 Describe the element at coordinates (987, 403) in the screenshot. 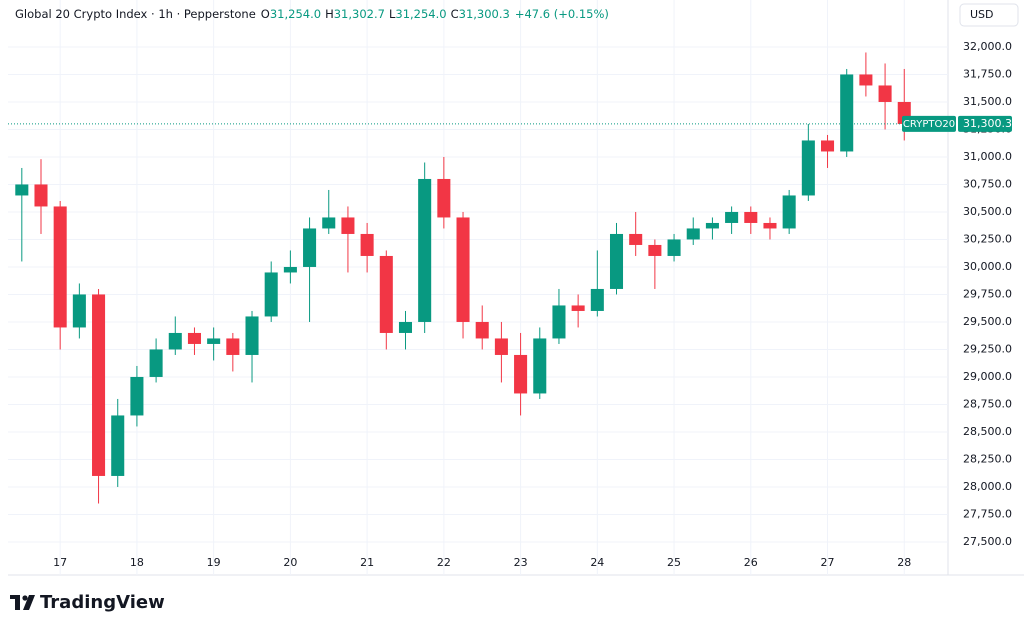

I see `y-tick-label: 28,750.0` at that location.